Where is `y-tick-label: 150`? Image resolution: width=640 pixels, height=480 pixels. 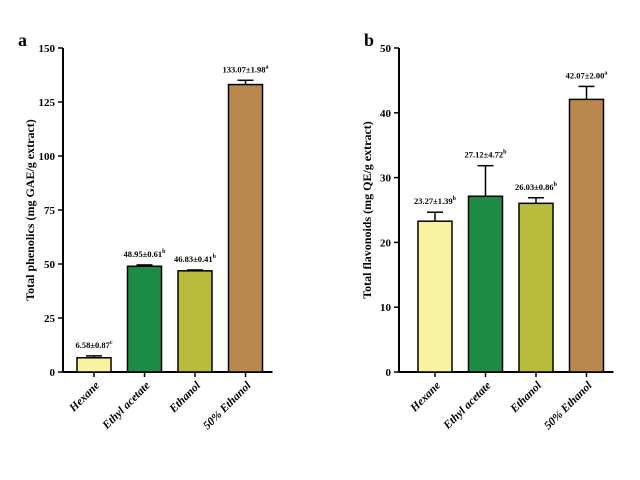 y-tick-label: 150 is located at coordinates (47, 49).